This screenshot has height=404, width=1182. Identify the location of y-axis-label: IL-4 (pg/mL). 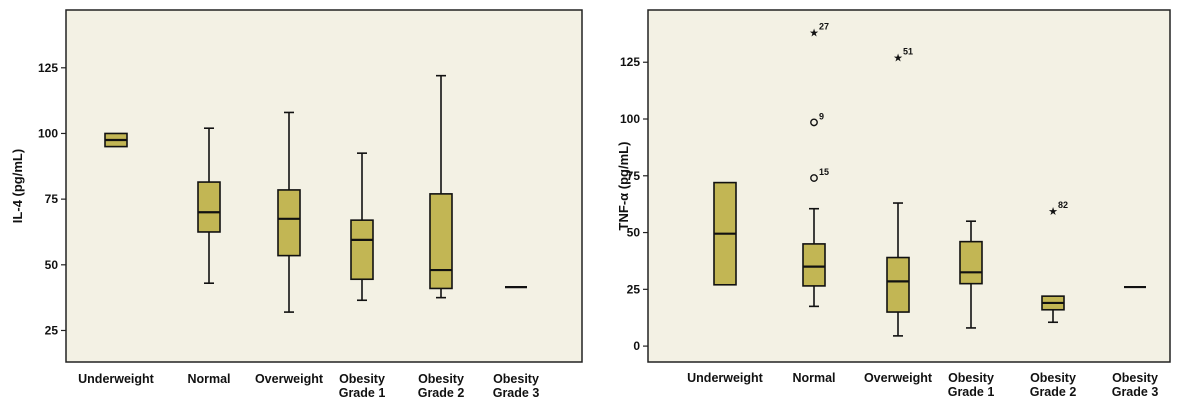
(17, 186).